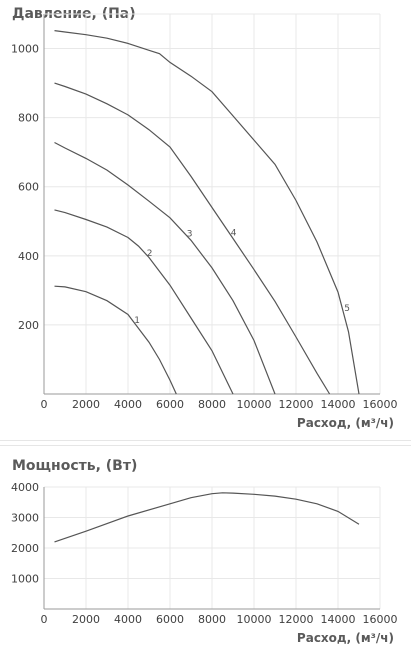 This screenshot has width=411, height=657. What do you see at coordinates (44, 404) in the screenshot?
I see `pressure-x-tick-label: 0` at bounding box center [44, 404].